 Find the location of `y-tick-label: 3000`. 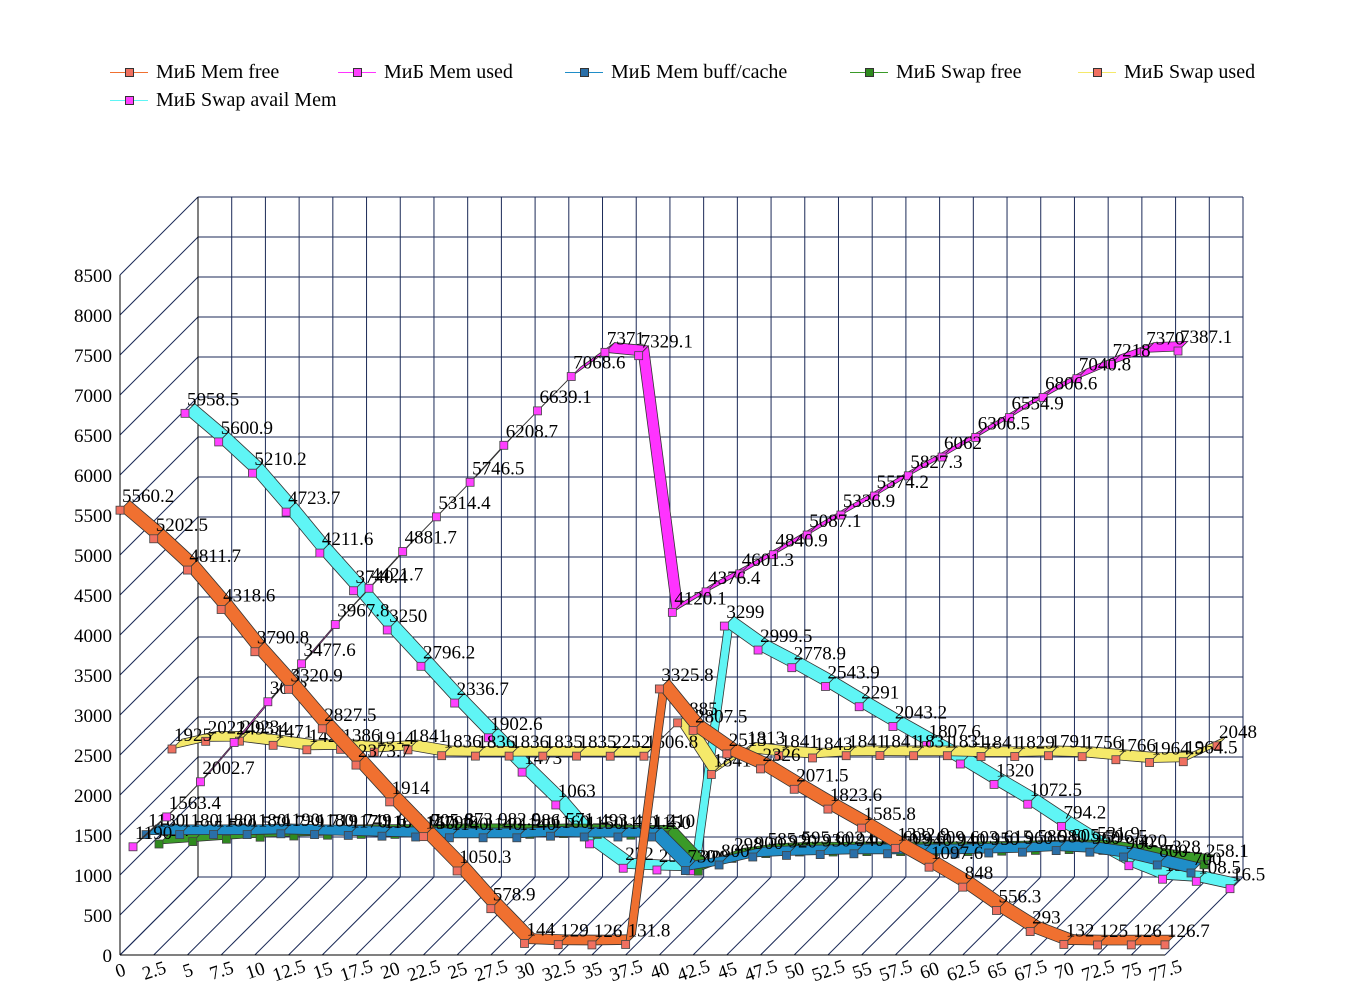

y-tick-label: 3000 is located at coordinates (93, 716).